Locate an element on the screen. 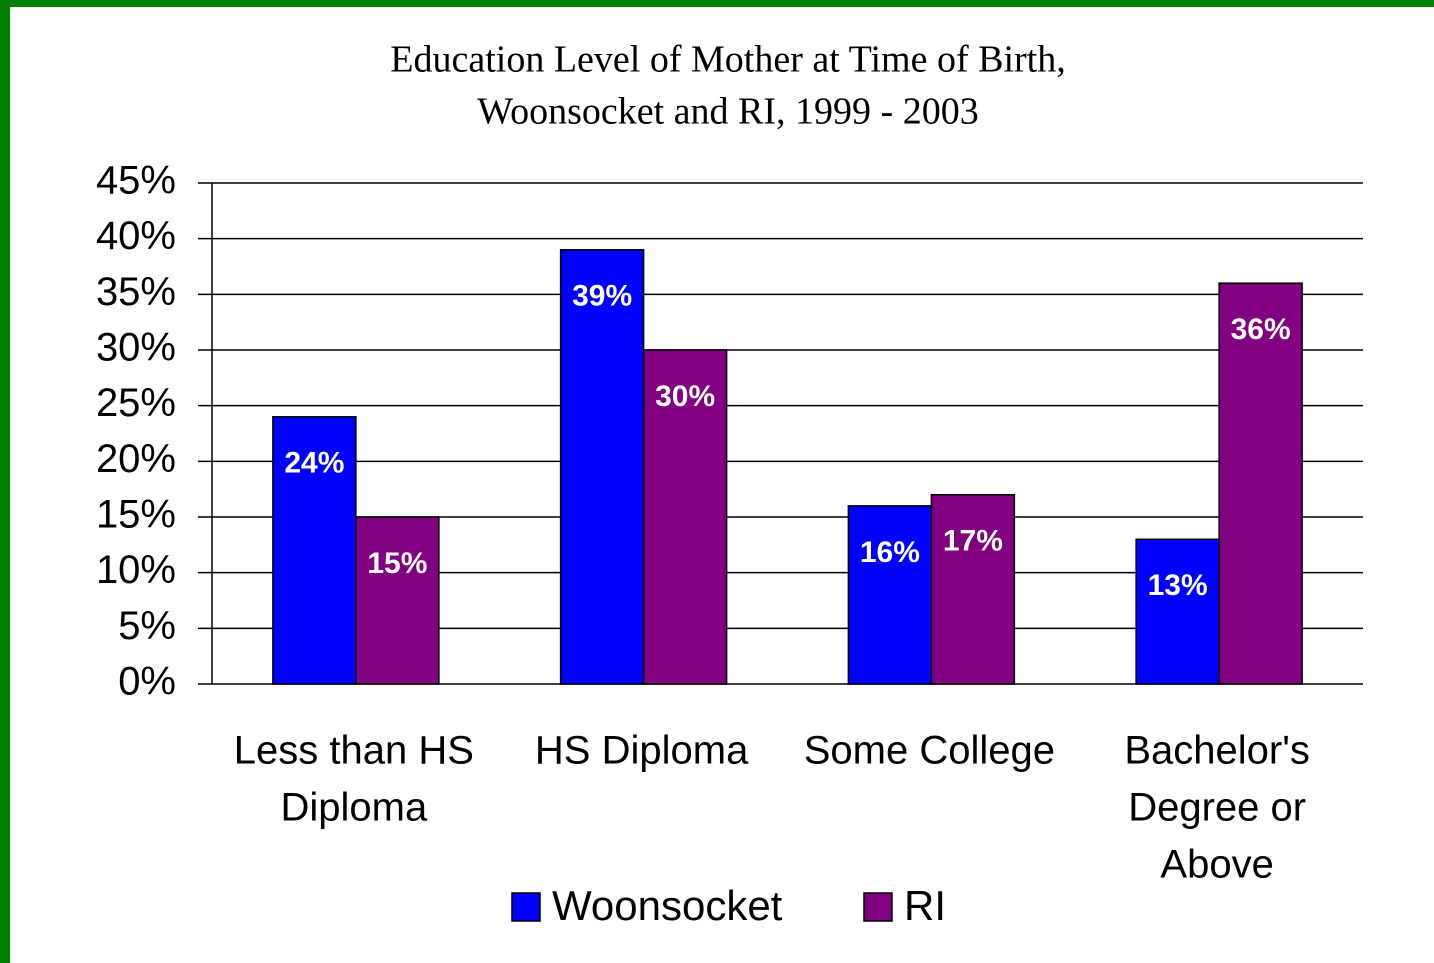  value-label: 15% is located at coordinates (397, 563).